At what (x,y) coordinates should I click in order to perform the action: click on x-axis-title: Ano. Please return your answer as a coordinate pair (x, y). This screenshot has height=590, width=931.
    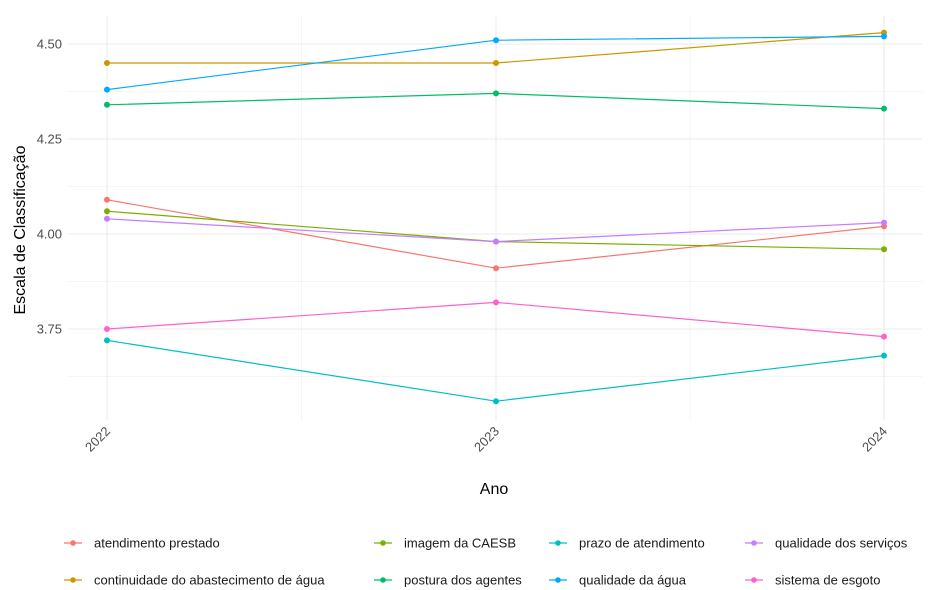
    Looking at the image, I should click on (494, 489).